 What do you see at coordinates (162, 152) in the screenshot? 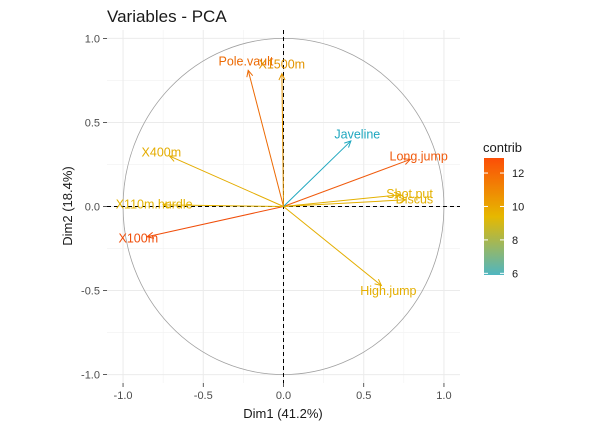
I see `label-x400m: X400m` at bounding box center [162, 152].